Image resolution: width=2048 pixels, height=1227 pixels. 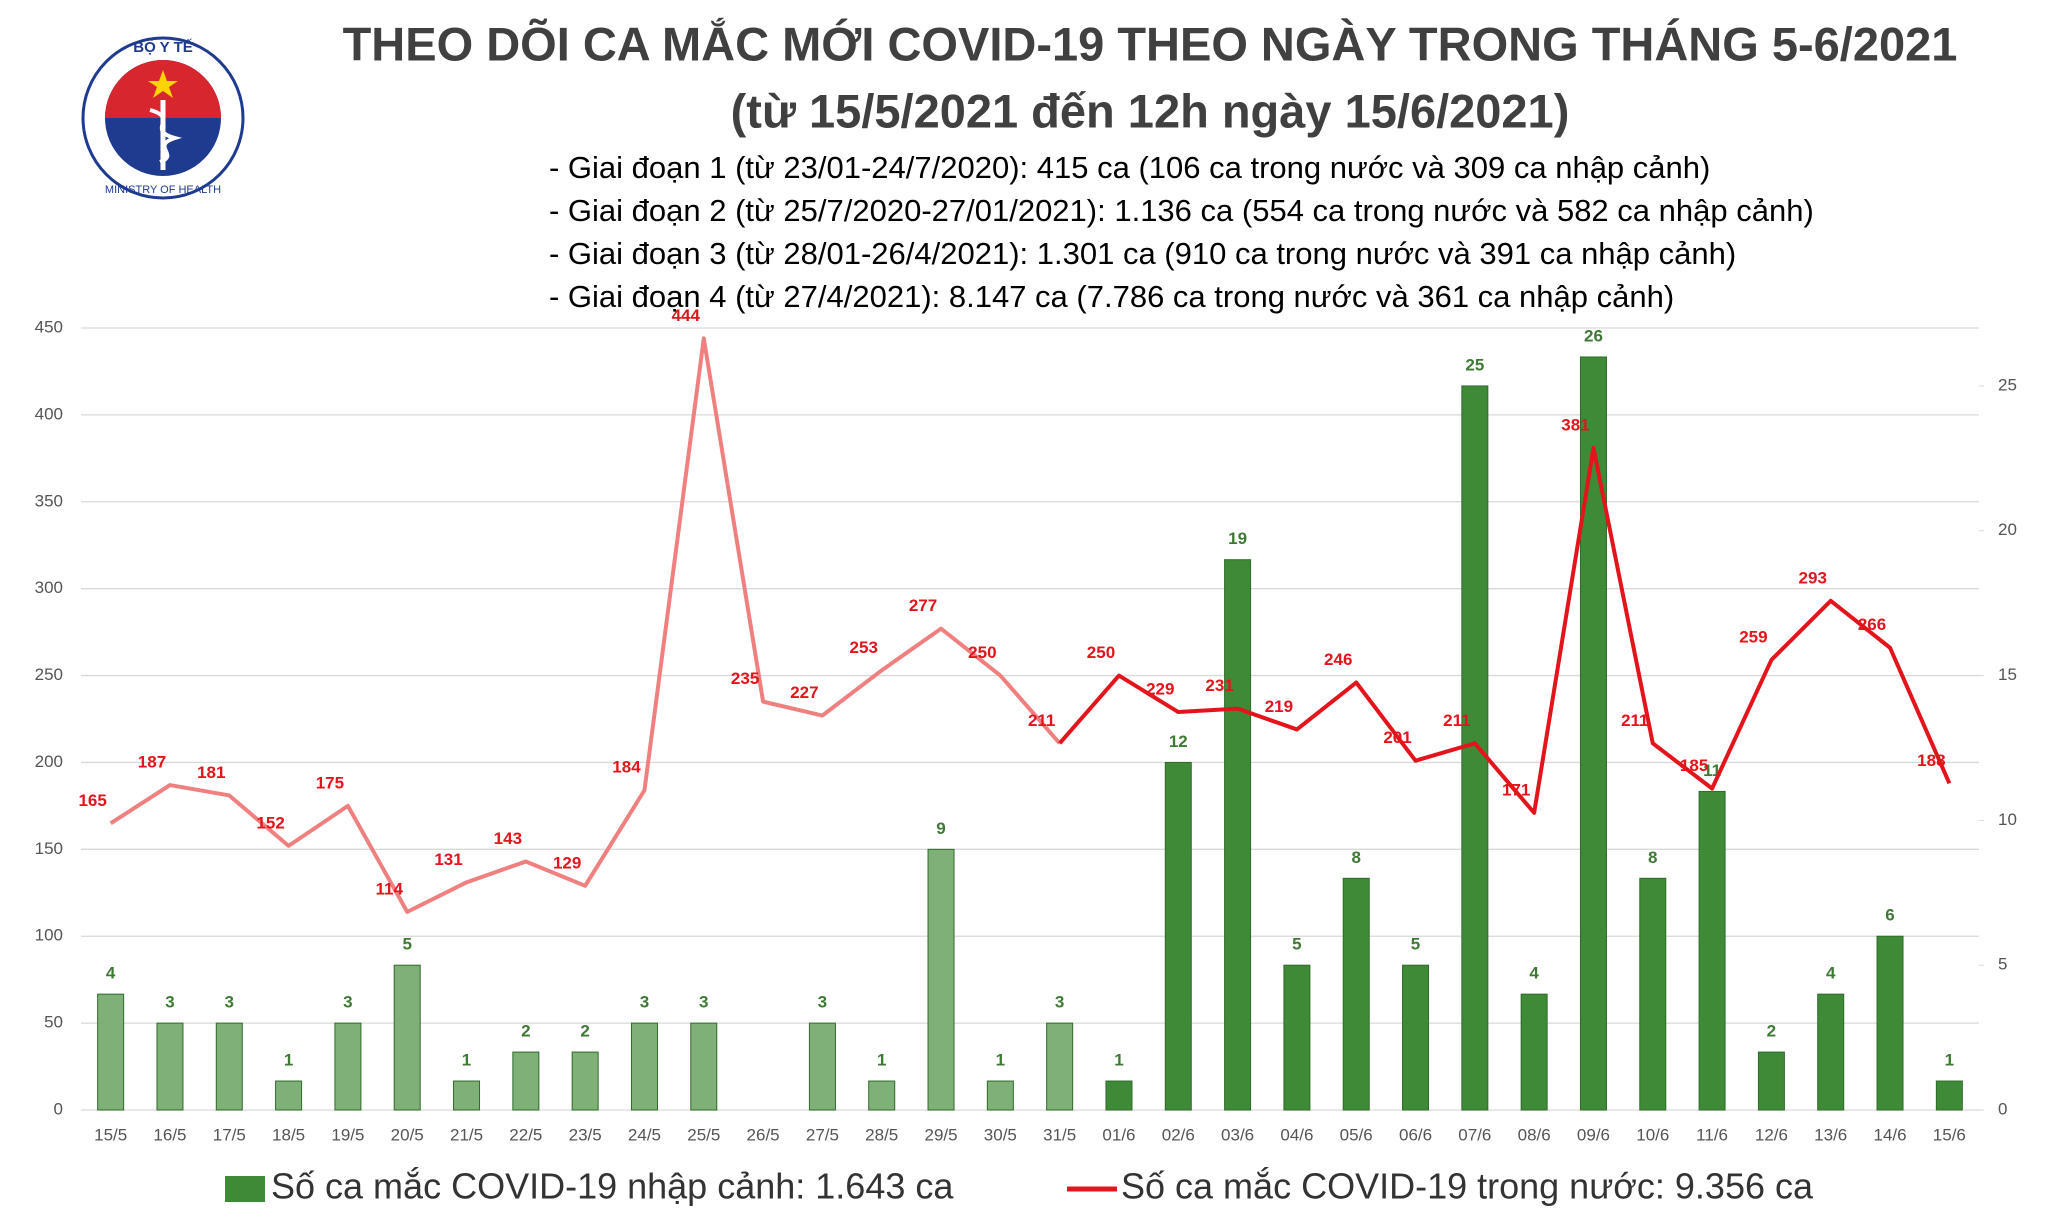 What do you see at coordinates (864, 647) in the screenshot?
I see `line-value-label: 253` at bounding box center [864, 647].